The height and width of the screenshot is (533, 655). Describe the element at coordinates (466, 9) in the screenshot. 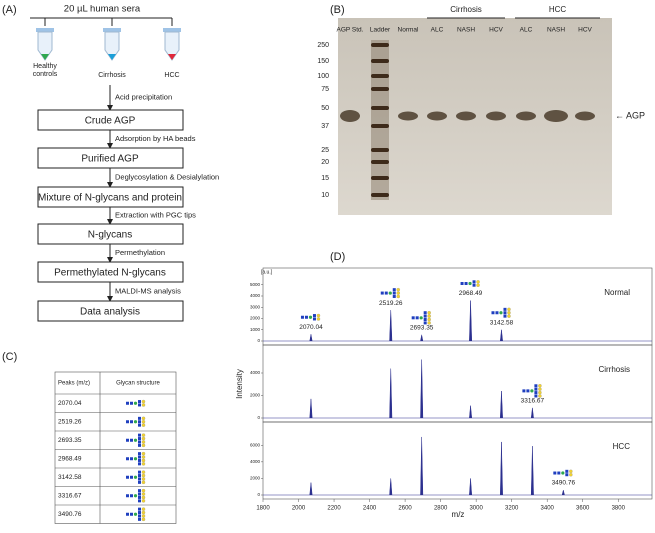

I see `group-label: Cirrhosis` at that location.